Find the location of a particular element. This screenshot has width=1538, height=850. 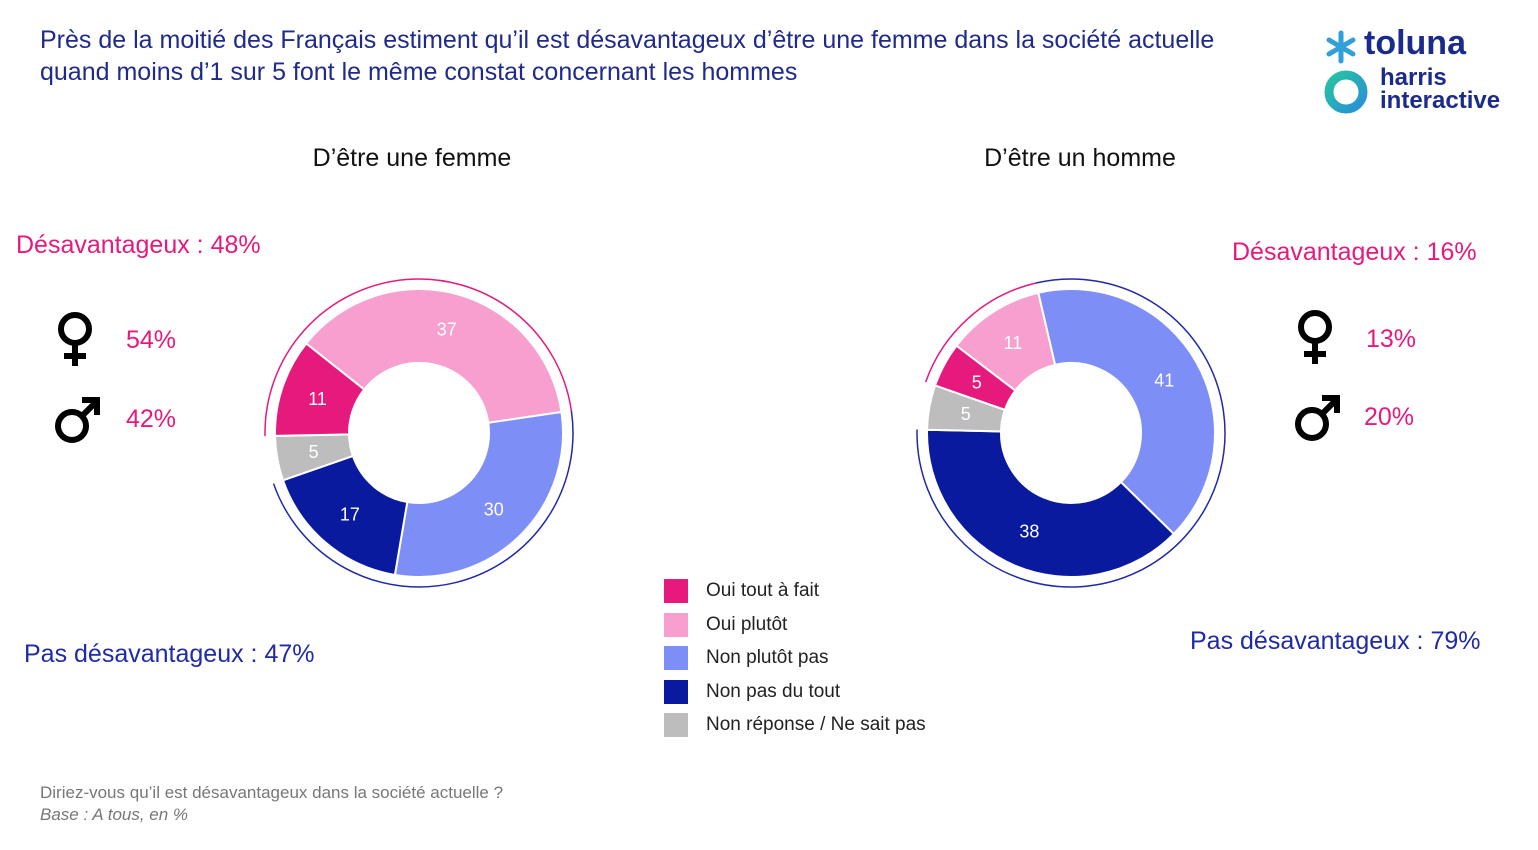

donut-slice-homme-non-pas-du-tout is located at coordinates (1051, 503).